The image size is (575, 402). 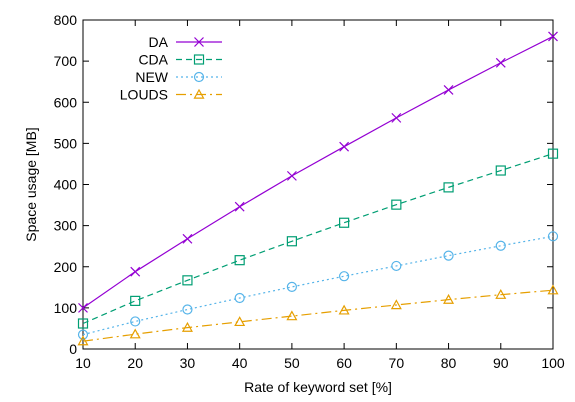 What do you see at coordinates (171, 95) in the screenshot?
I see `legend-item-louds: LOUDS` at bounding box center [171, 95].